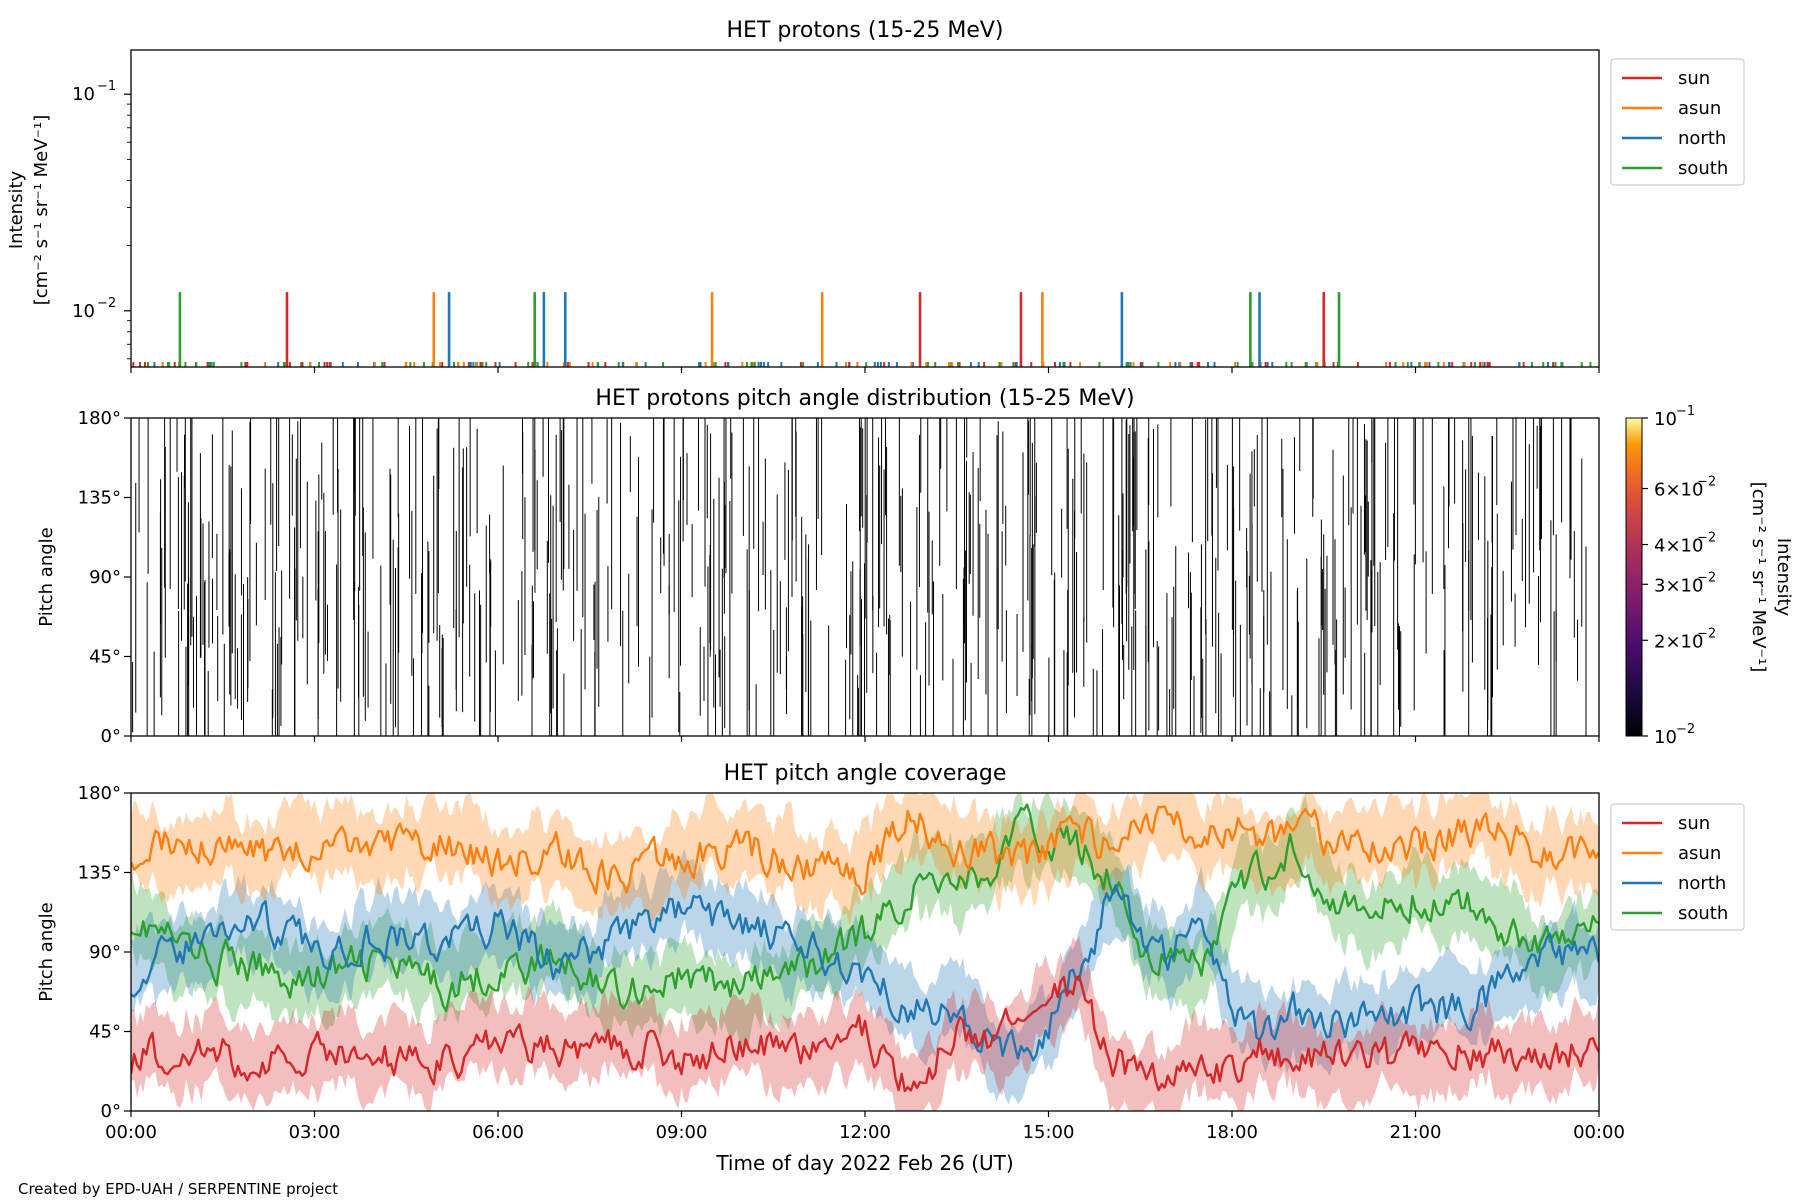 This screenshot has width=1800, height=1200. Describe the element at coordinates (865, 850) in the screenshot. I see `asun-coverage-line` at that location.